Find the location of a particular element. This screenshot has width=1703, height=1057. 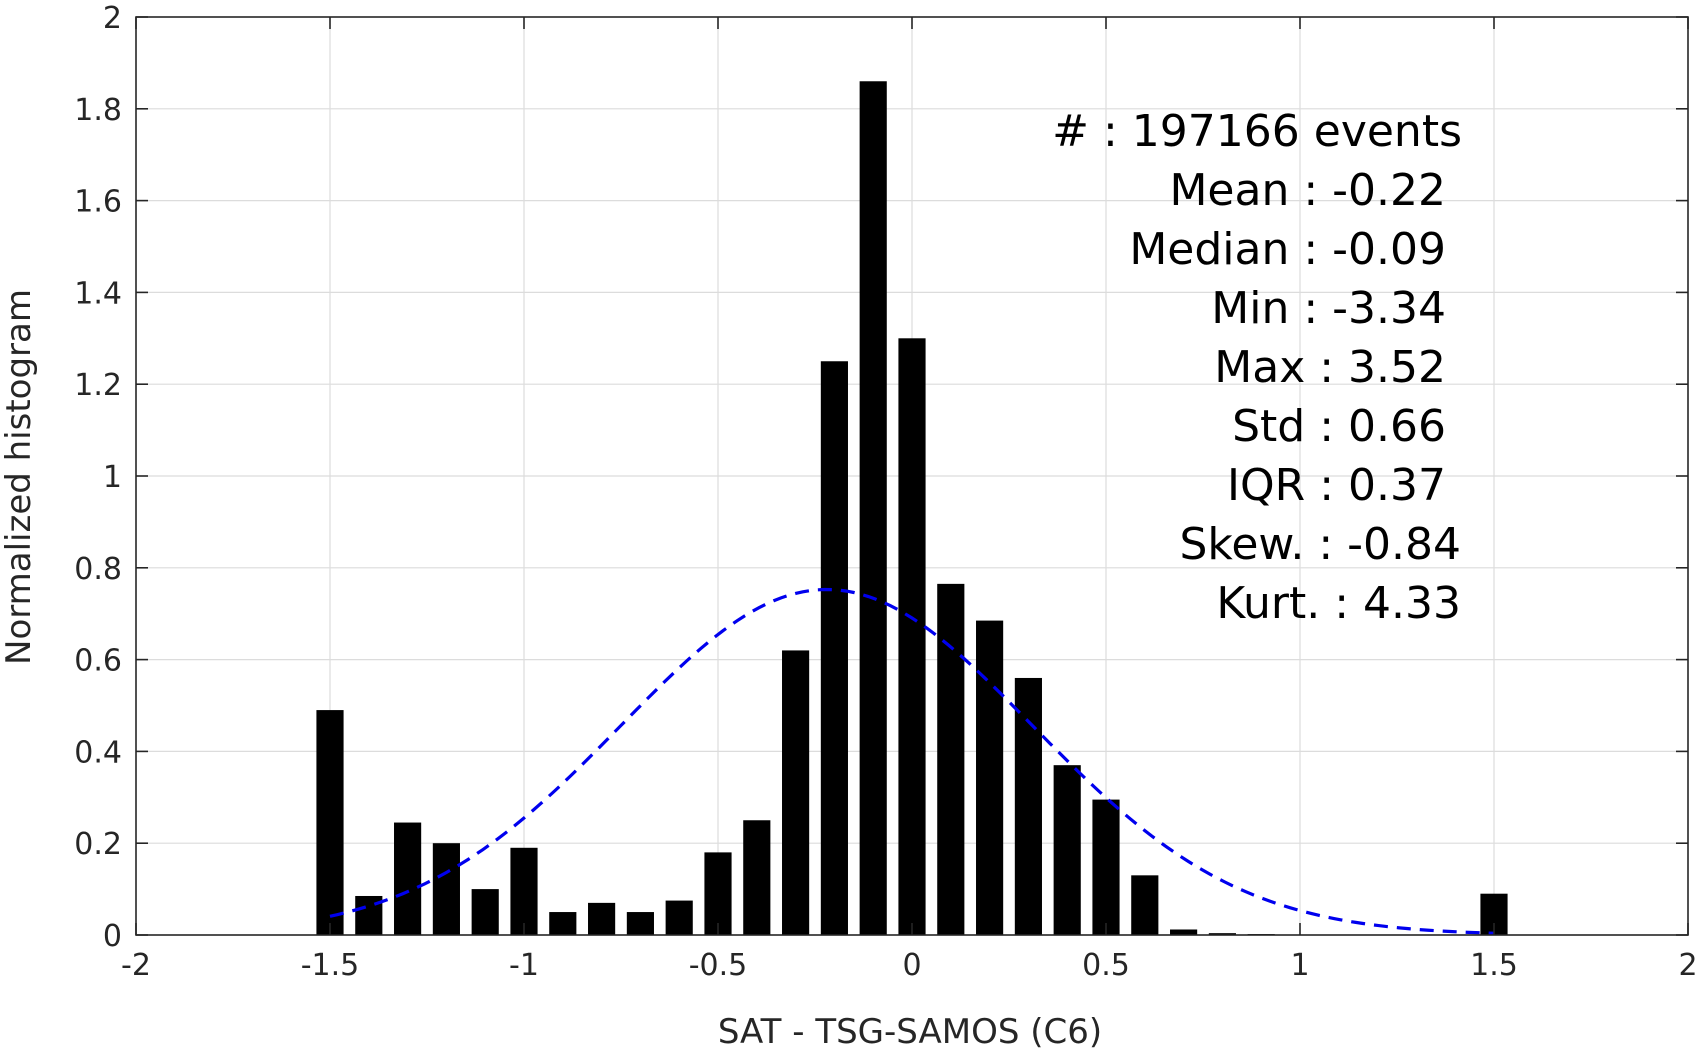

stat-skewness: Skew. : -0.84 is located at coordinates (1321, 544).